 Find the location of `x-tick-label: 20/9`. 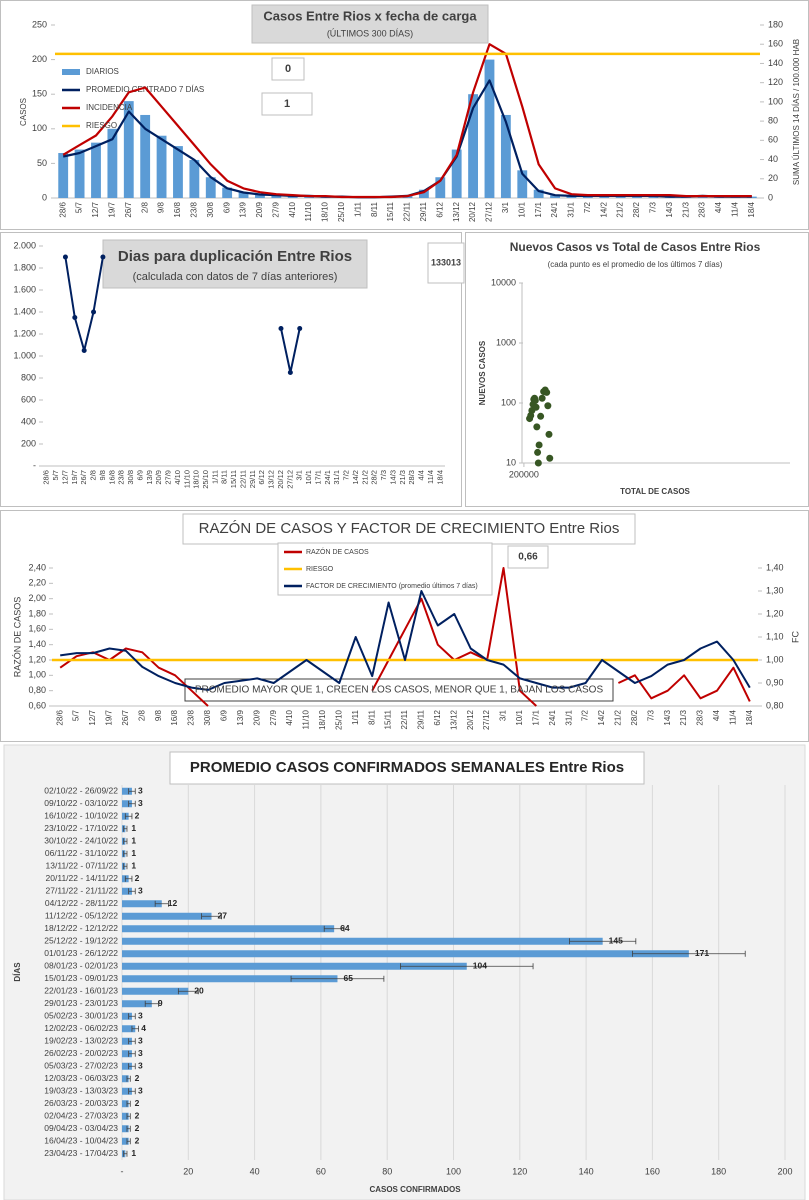

x-tick-label: 20/9 is located at coordinates (259, 209).